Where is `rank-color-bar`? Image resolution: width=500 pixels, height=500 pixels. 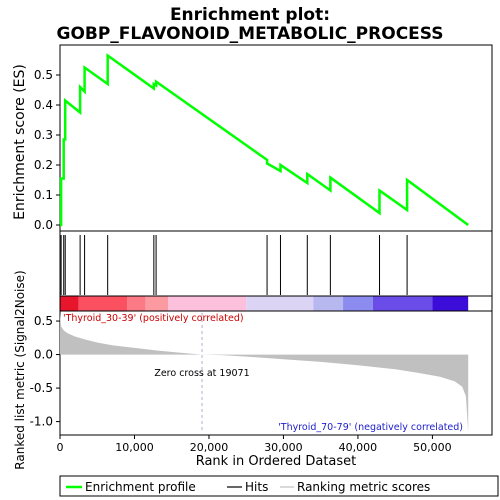
rank-color-bar is located at coordinates (276, 303).